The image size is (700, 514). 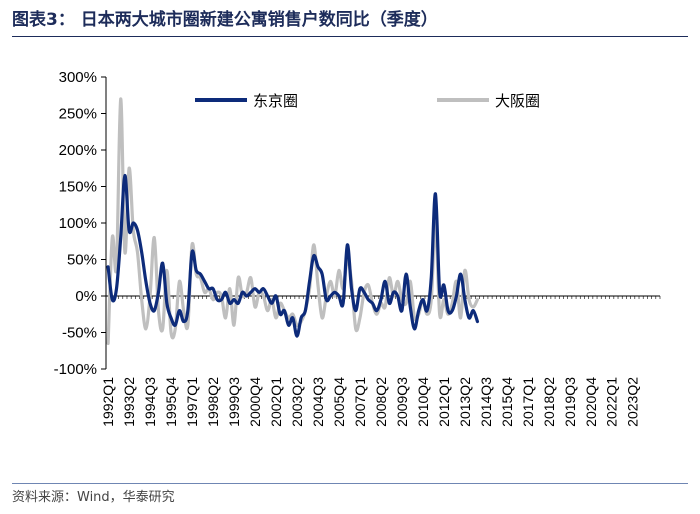 What do you see at coordinates (225, 20) in the screenshot?
I see `figure-title: 图表3： 日本两大城市圈新建公寓销售户数同比（季度）` at bounding box center [225, 20].